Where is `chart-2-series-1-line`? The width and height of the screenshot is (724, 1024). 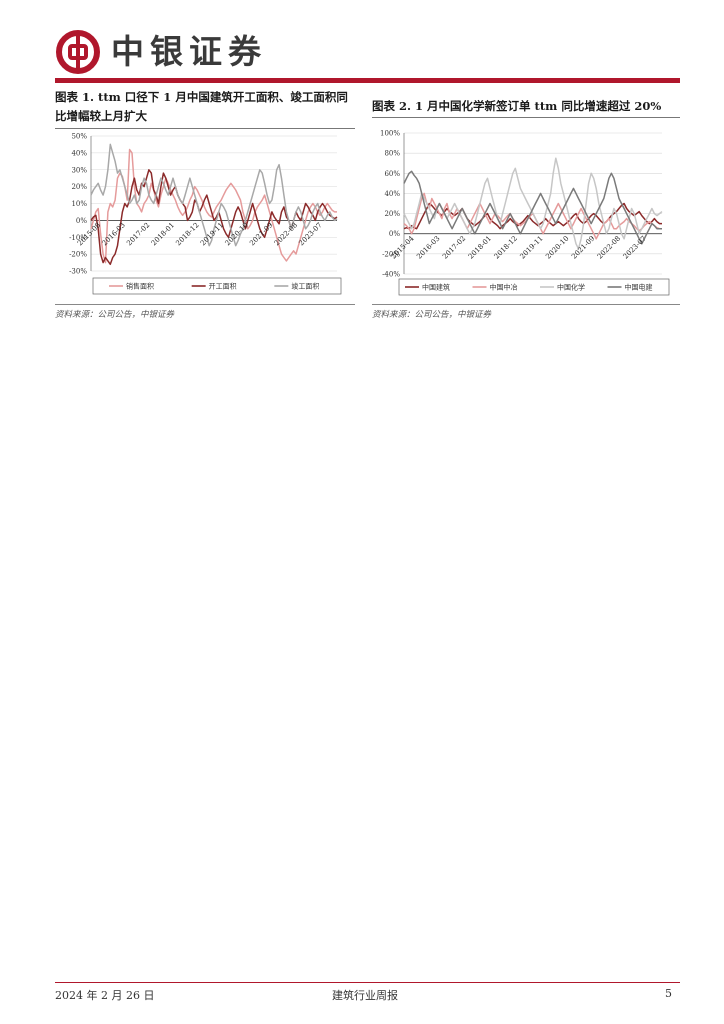 chart-2-series-1-line is located at coordinates (532, 216).